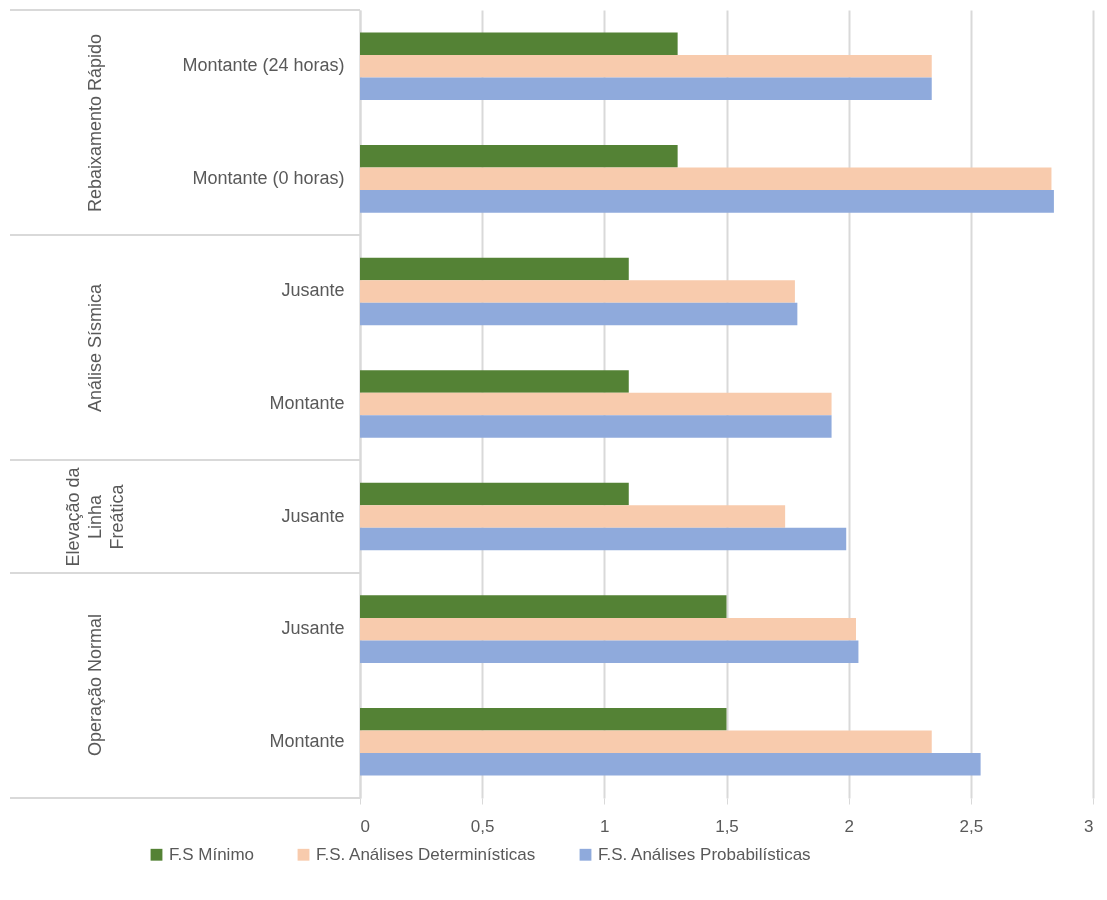 The height and width of the screenshot is (900, 1107). I want to click on x-tick-label: 2, so click(849, 826).